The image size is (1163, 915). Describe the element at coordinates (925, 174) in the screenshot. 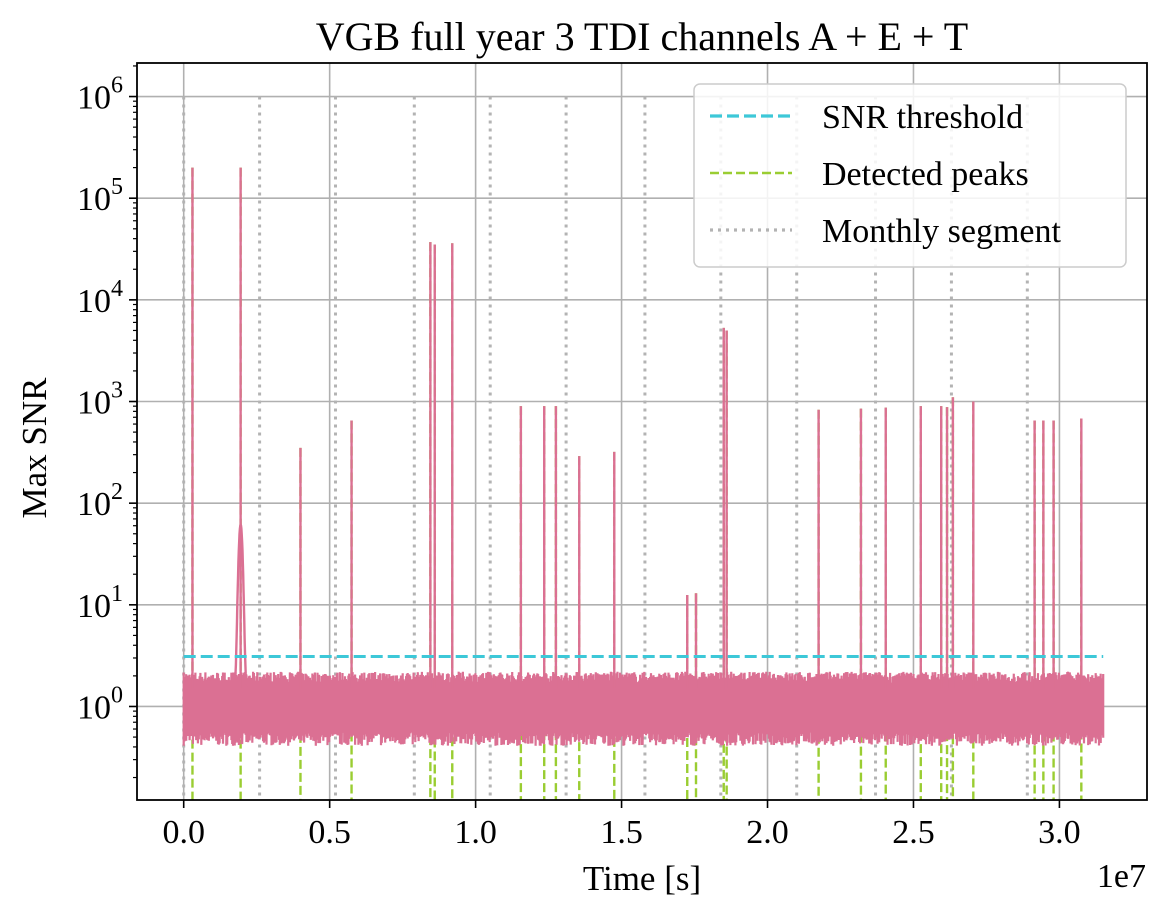

I see `legend-label-detected-peaks: Detected peaks` at that location.